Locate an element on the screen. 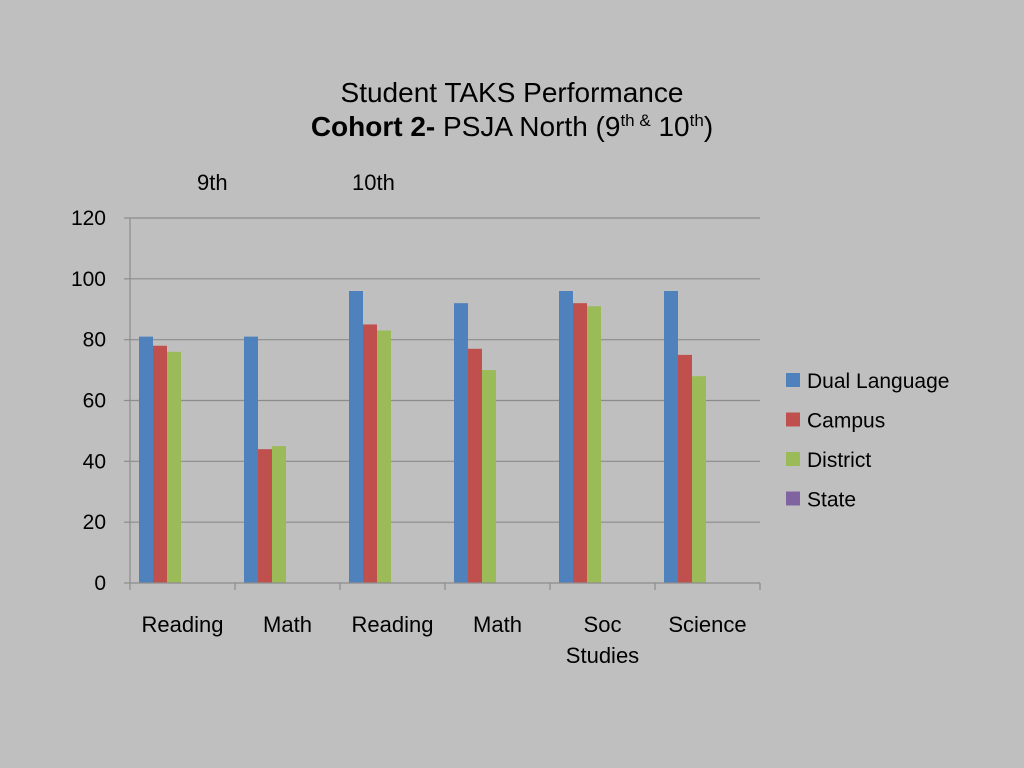 This screenshot has width=1024, height=768. legend-label: State is located at coordinates (831, 500).